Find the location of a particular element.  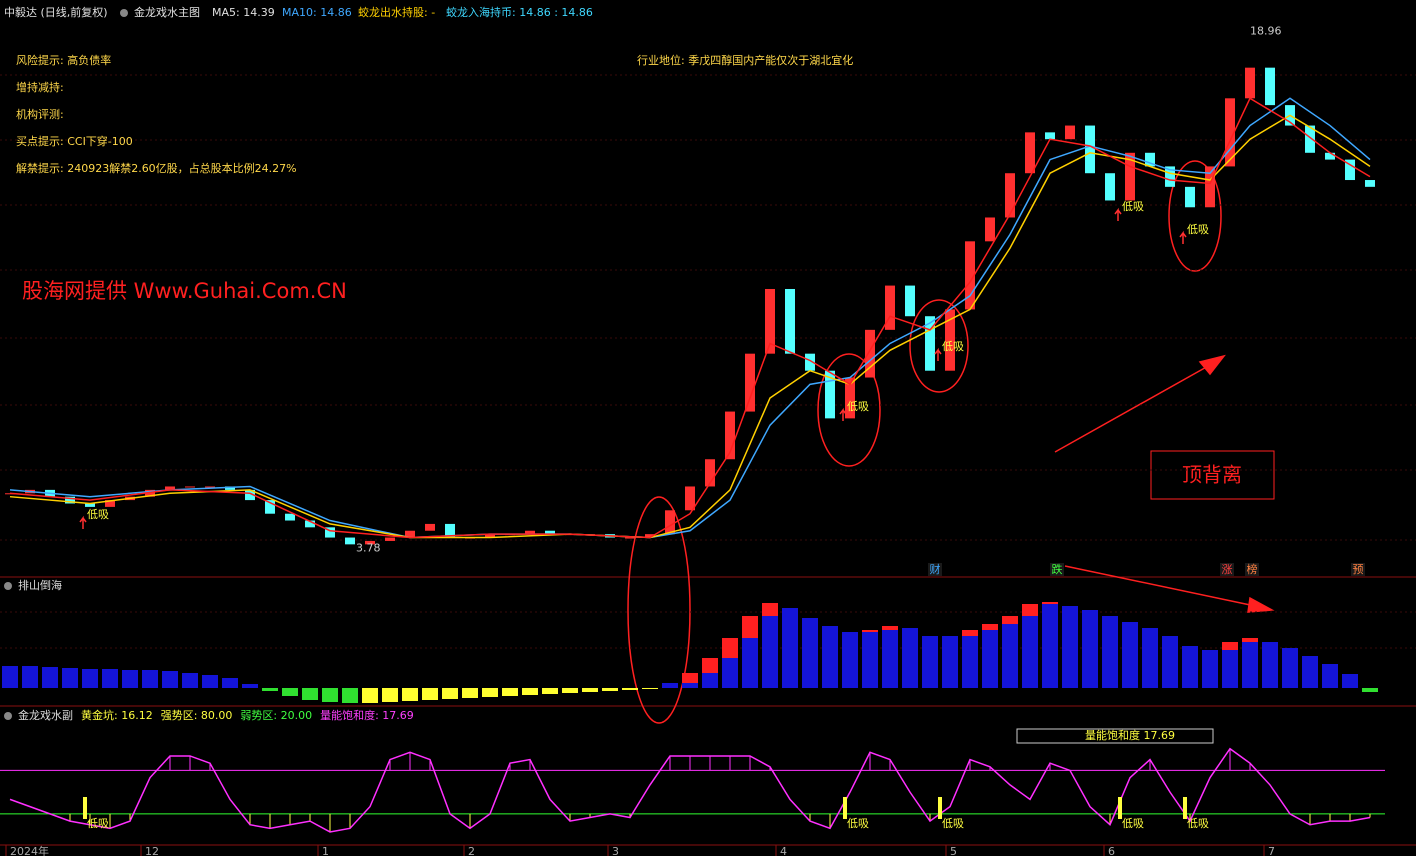

date-label: 6 is located at coordinates (1111, 850).